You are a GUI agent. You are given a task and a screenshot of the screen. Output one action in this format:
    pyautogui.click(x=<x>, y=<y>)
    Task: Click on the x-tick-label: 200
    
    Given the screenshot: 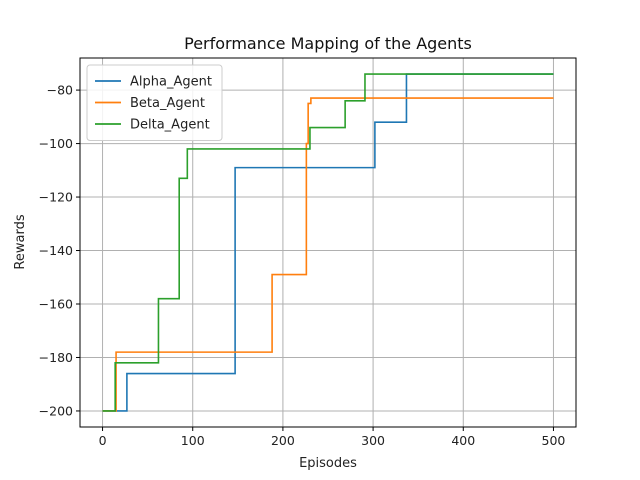 What is the action you would take?
    pyautogui.click(x=283, y=440)
    